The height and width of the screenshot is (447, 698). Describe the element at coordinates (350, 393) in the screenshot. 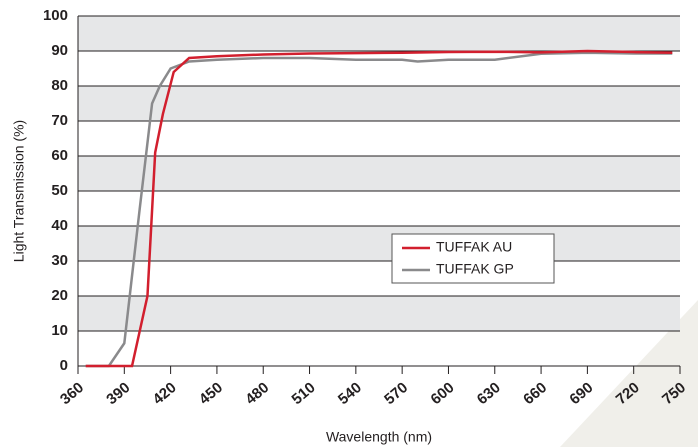

I see `x-tick-label: 540` at that location.